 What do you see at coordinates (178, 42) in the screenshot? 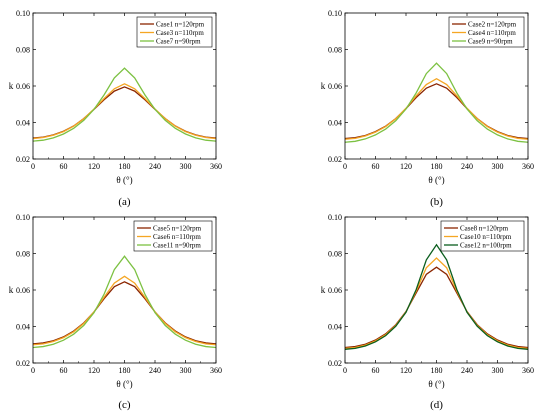
I see `legend-entry: Case7 n=90rpm` at bounding box center [178, 42].